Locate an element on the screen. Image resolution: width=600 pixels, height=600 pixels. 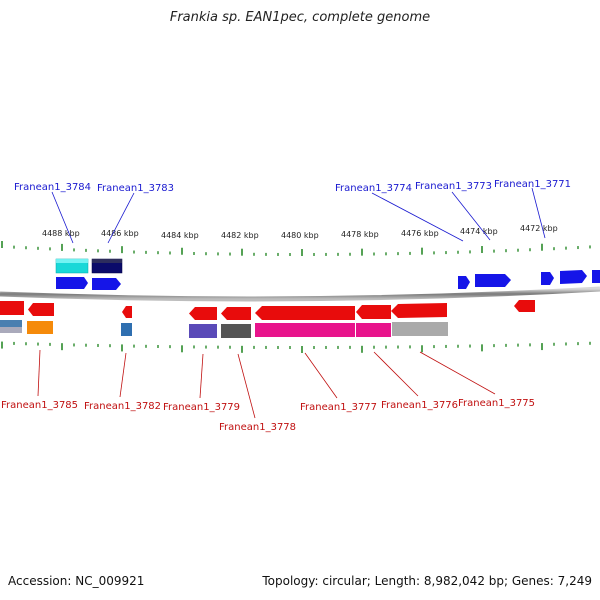
scale-label-4482: 4482 kbp is located at coordinates (240, 235).